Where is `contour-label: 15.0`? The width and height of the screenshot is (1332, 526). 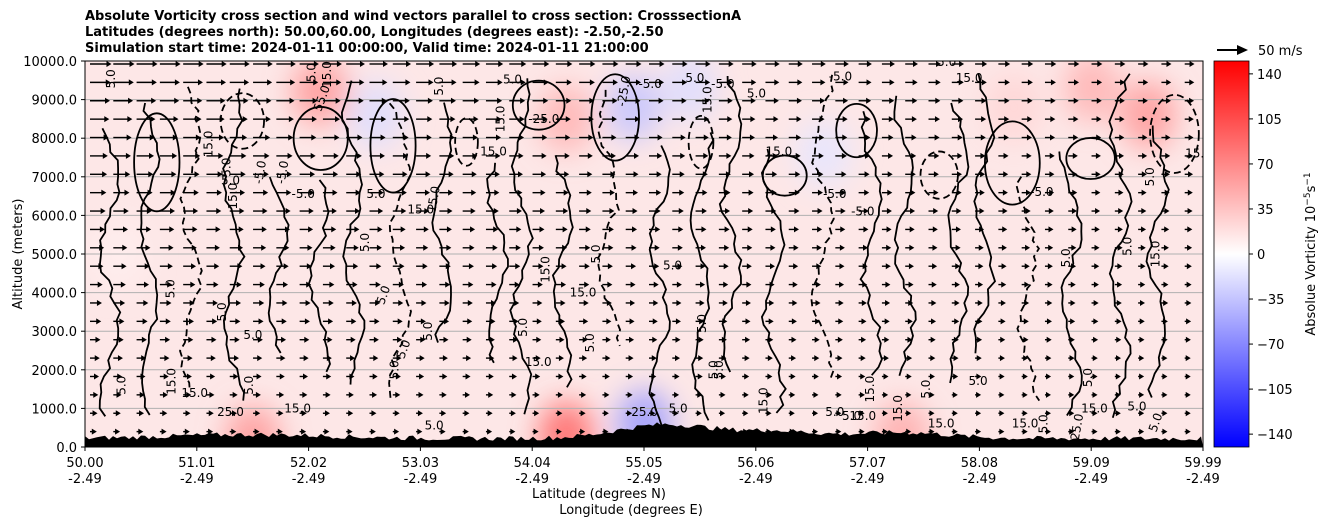 contour-label: 15.0 is located at coordinates (501, 119).